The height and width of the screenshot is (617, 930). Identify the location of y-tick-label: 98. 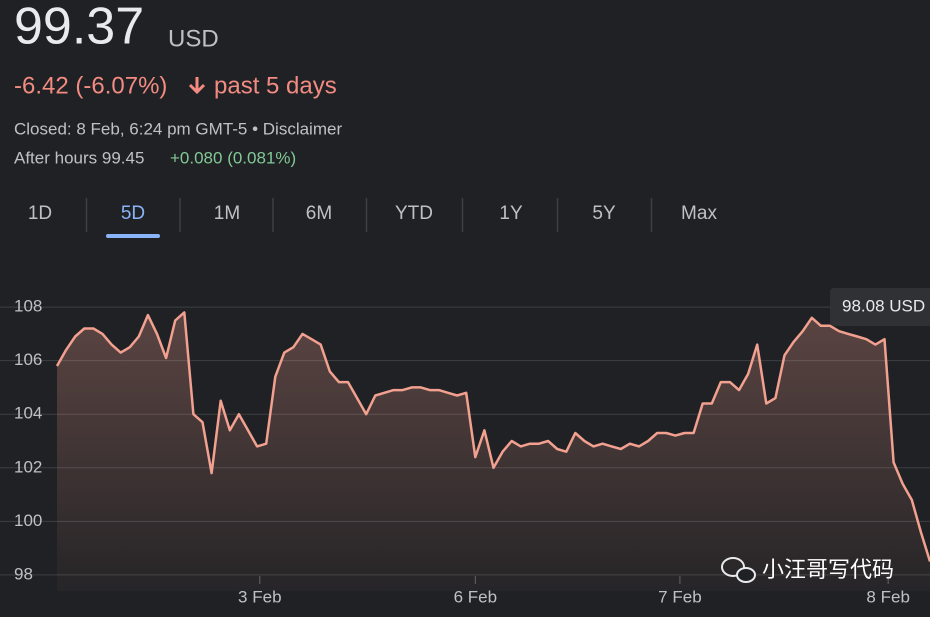
(23, 573).